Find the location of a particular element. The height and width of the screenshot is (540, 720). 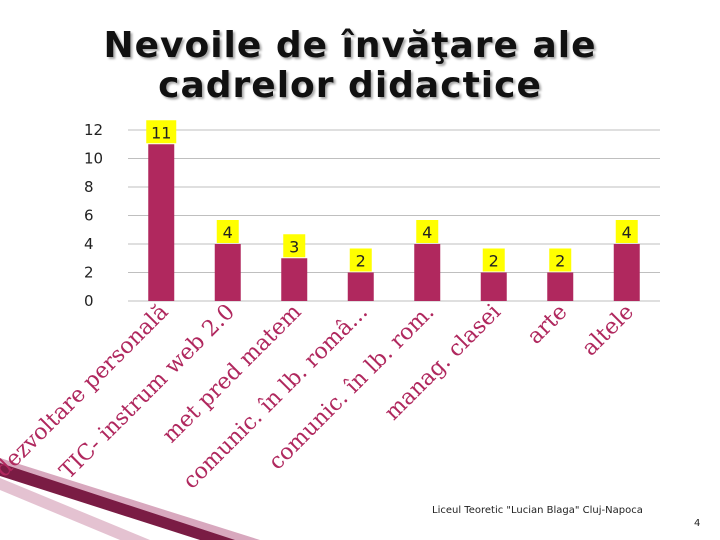

data-label-5: 2 is located at coordinates (494, 261).